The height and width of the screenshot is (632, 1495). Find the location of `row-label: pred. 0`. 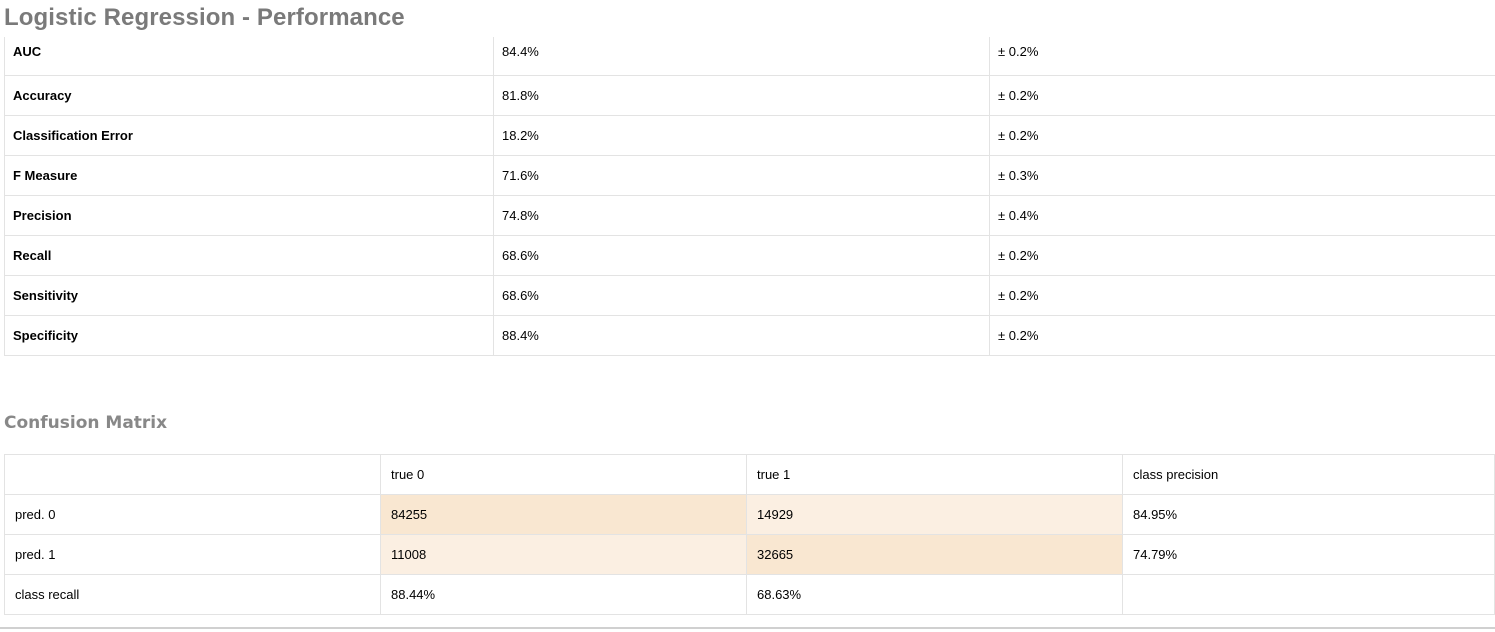

row-label: pred. 0 is located at coordinates (192, 514).